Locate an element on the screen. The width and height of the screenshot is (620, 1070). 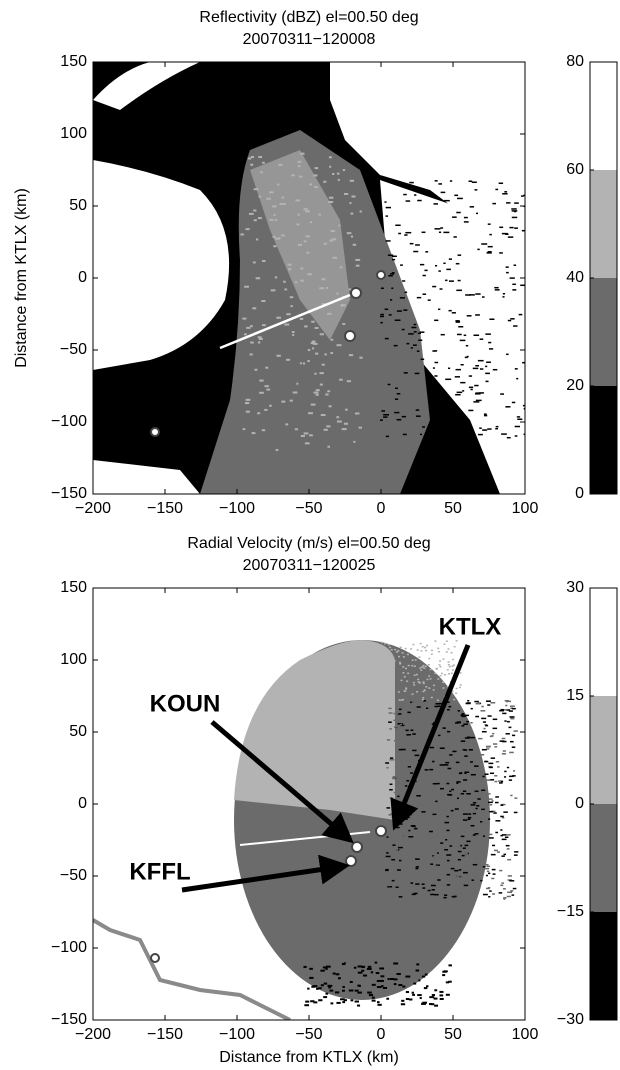
radar-site is located at coordinates (381, 831).